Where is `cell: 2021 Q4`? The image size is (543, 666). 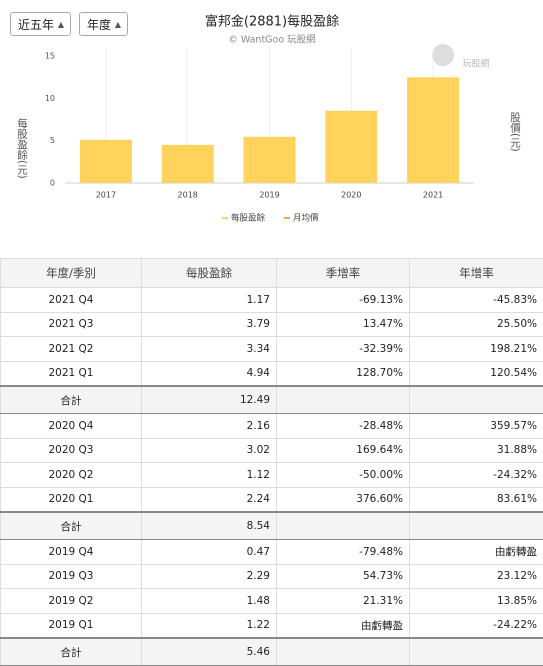 cell: 2021 Q4 is located at coordinates (71, 300).